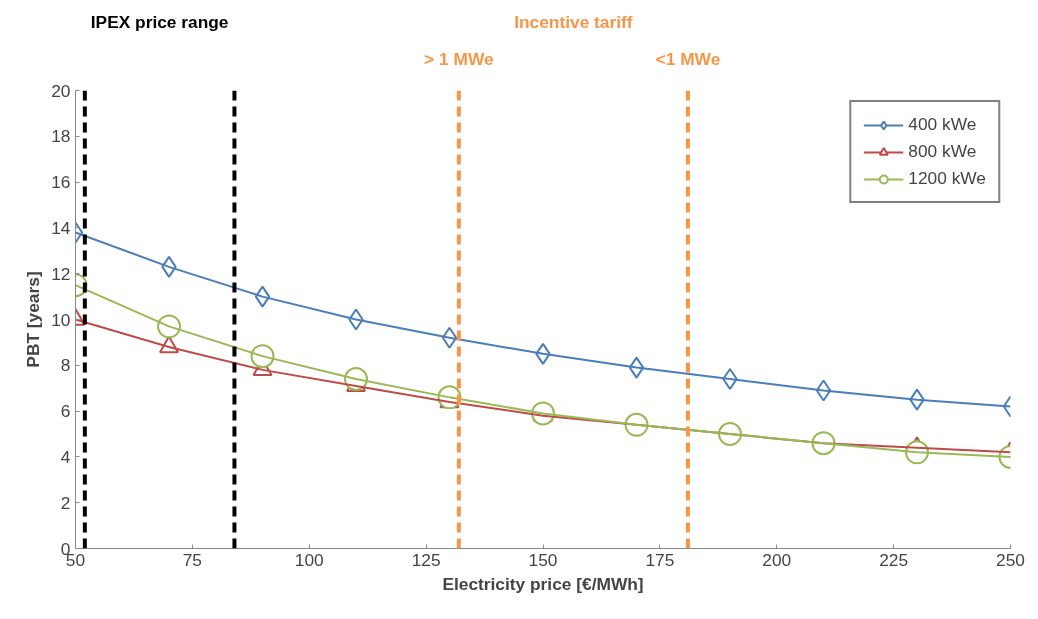 This screenshot has height=619, width=1038. What do you see at coordinates (777, 559) in the screenshot?
I see `x-tick-label: 200` at bounding box center [777, 559].